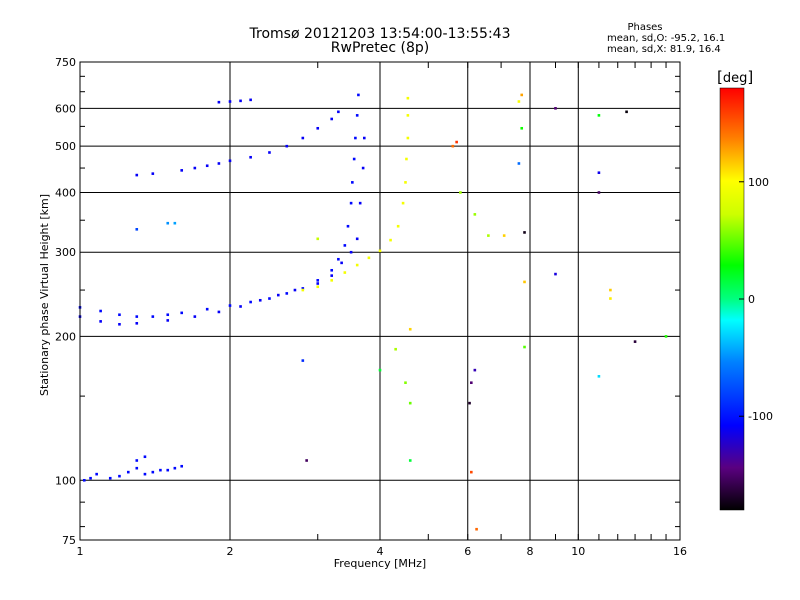  Describe the element at coordinates (65, 108) in the screenshot. I see `y-tick-label: 600` at that location.